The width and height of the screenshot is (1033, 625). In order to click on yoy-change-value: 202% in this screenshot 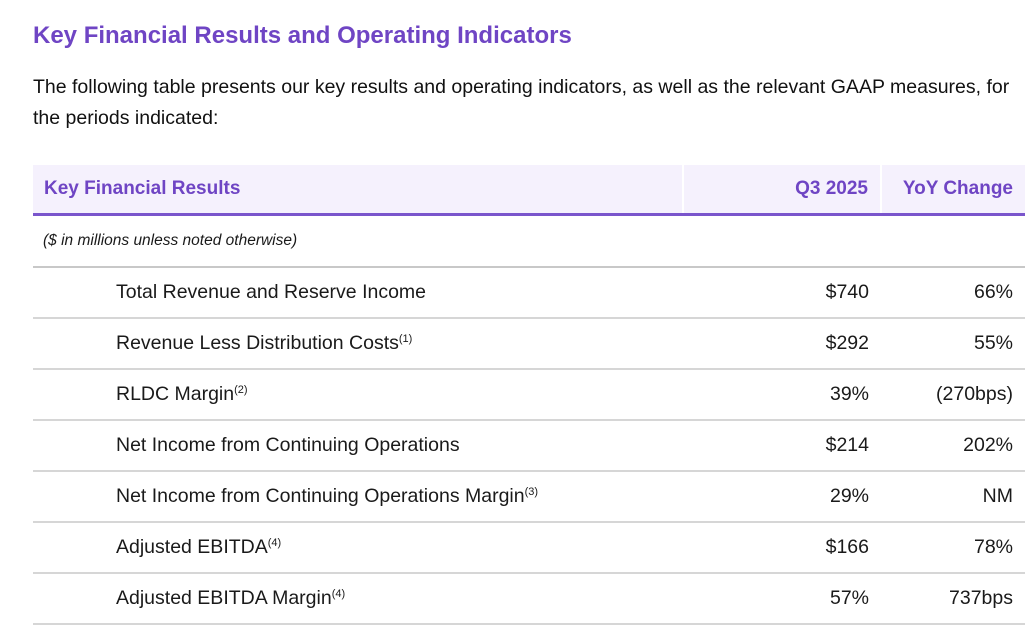, I will do `click(953, 446)`.